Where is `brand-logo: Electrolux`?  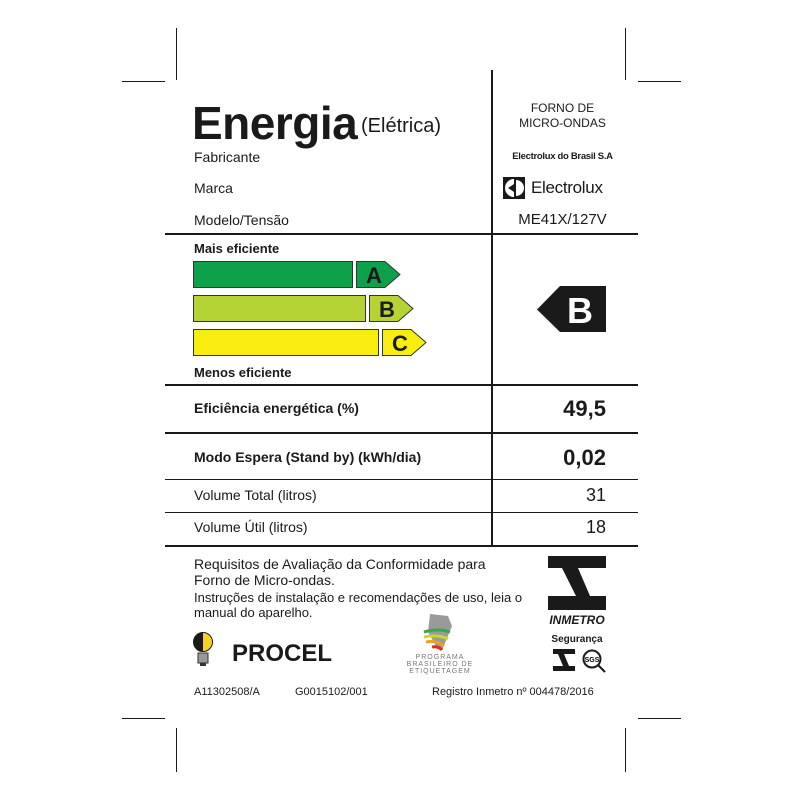
brand-logo: Electrolux is located at coordinates (553, 188).